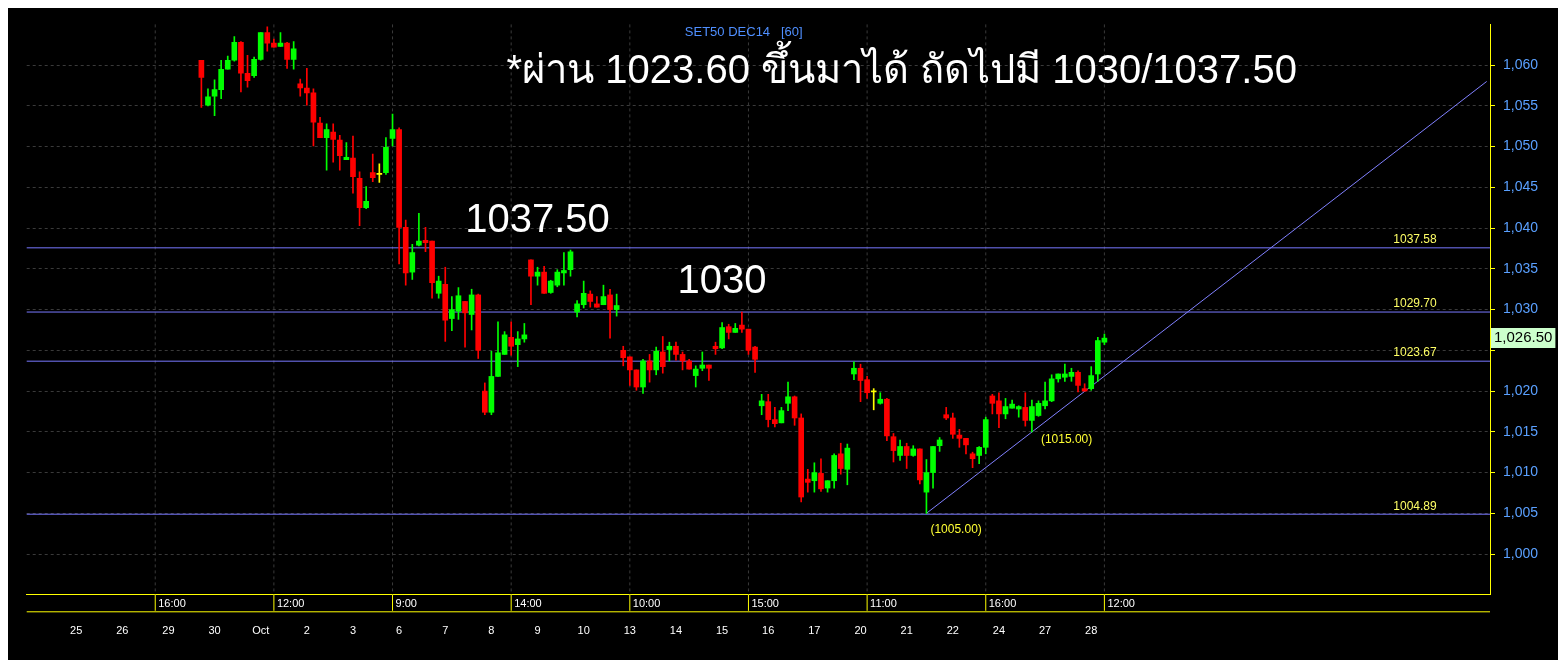  What do you see at coordinates (629, 630) in the screenshot?
I see `x-tick-label: 13` at bounding box center [629, 630].